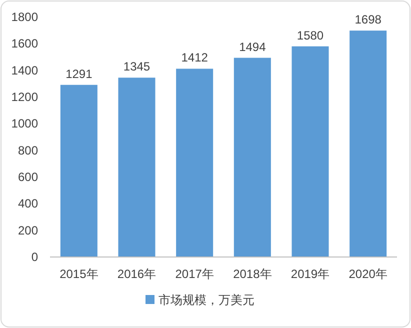 The height and width of the screenshot is (328, 411). I want to click on data-label: 1412, so click(194, 57).